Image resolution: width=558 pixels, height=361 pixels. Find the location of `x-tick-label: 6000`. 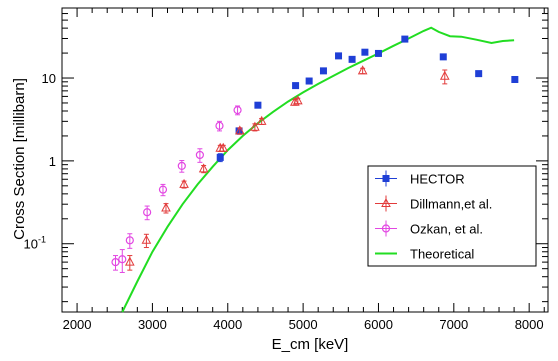

x-tick-label: 6000 is located at coordinates (378, 324).